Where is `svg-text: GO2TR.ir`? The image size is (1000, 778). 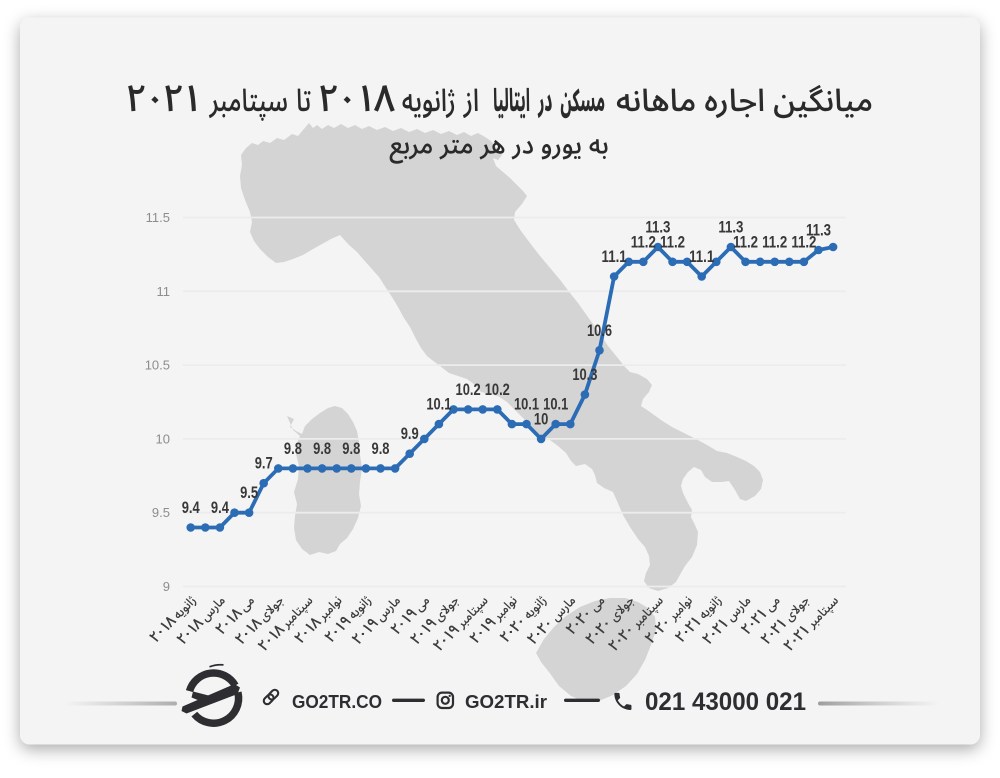
svg-text: GO2TR.ir is located at coordinates (506, 701).